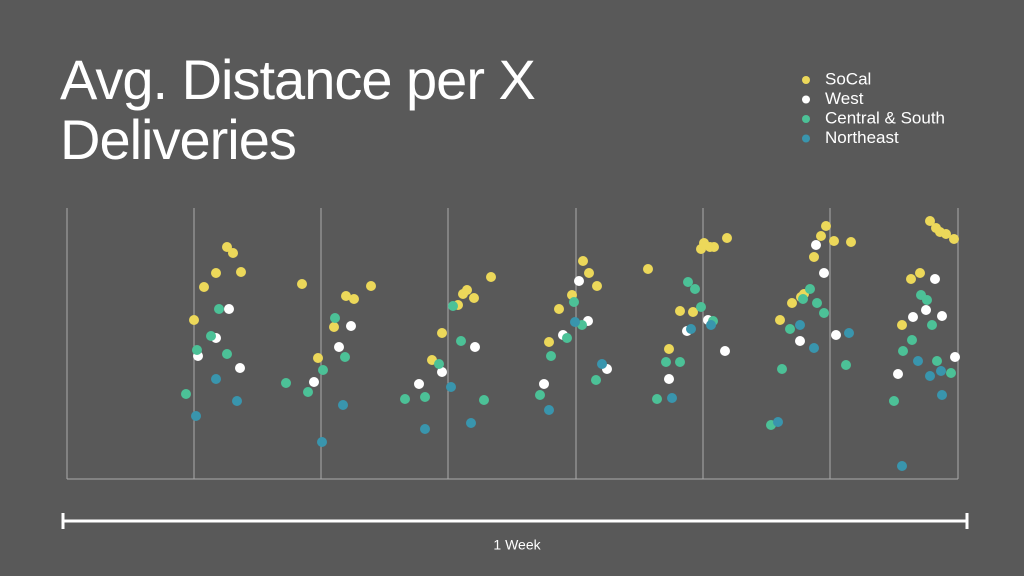 Image resolution: width=1024 pixels, height=576 pixels. I want to click on annotation: 1 Week, so click(517, 545).